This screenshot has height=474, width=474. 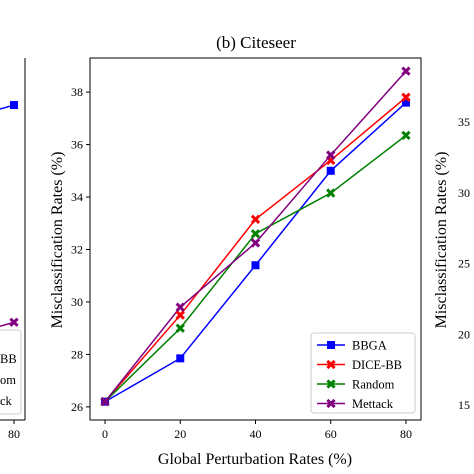 What do you see at coordinates (406, 434) in the screenshot?
I see `x-tick-label: 80` at bounding box center [406, 434].